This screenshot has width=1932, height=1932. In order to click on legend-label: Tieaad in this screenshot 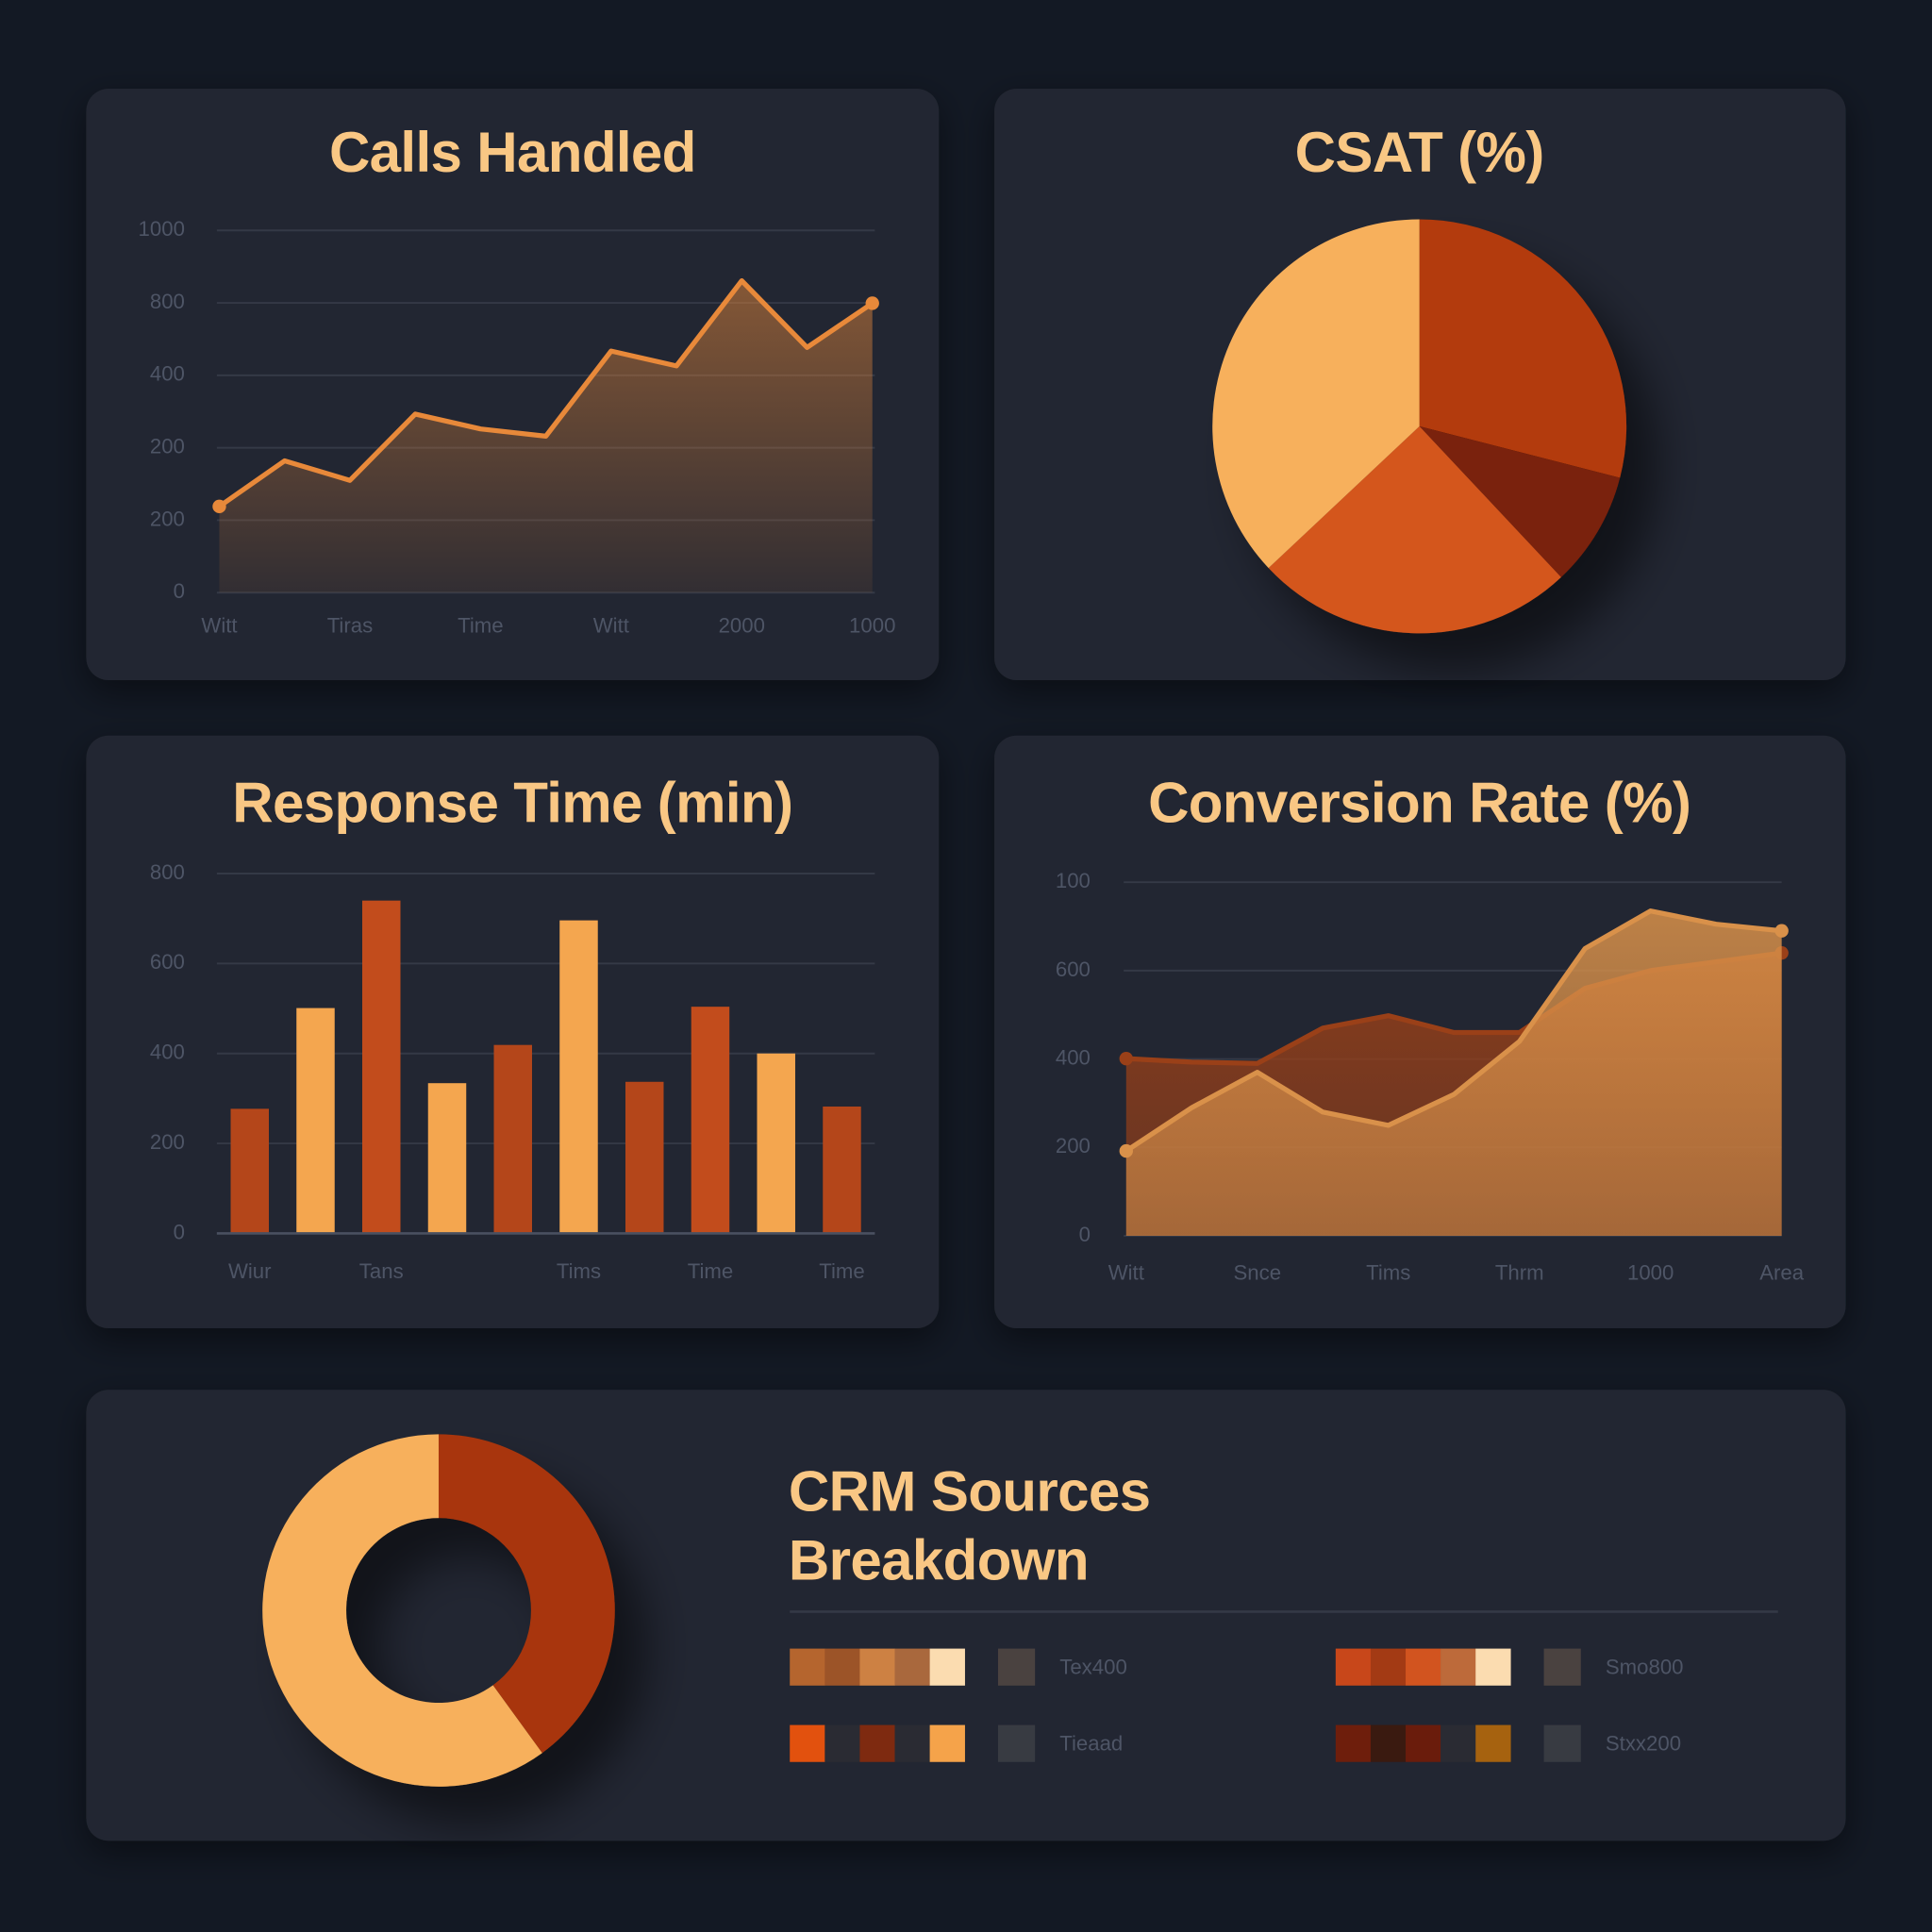, I will do `click(1091, 1743)`.